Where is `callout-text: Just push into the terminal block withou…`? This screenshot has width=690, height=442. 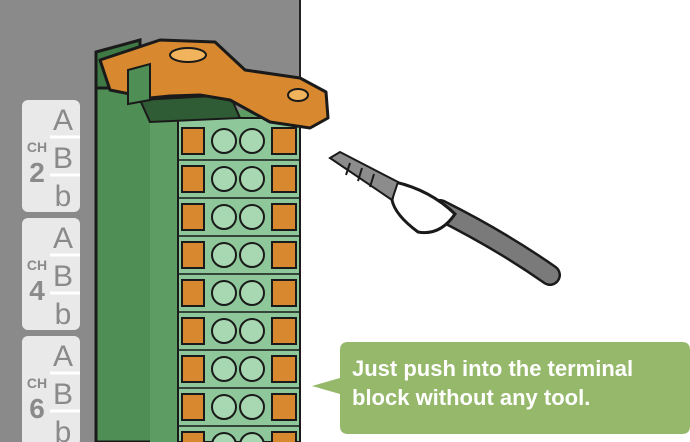 callout-text: Just push into the terminal block withou… is located at coordinates (517, 383).